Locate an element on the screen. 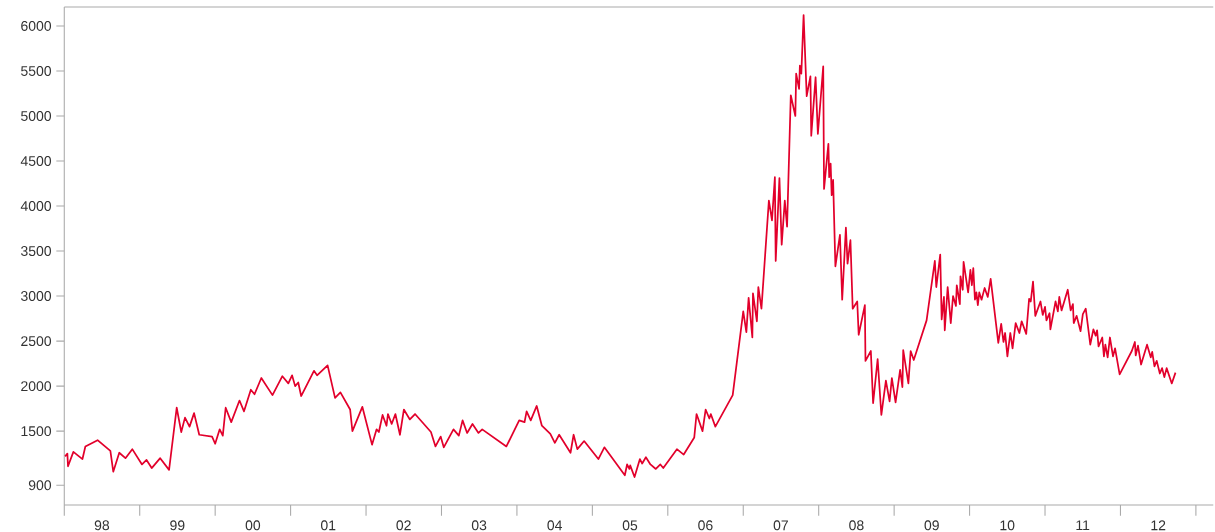 The width and height of the screenshot is (1215, 532). y-tick-label: 6000 is located at coordinates (36, 25).